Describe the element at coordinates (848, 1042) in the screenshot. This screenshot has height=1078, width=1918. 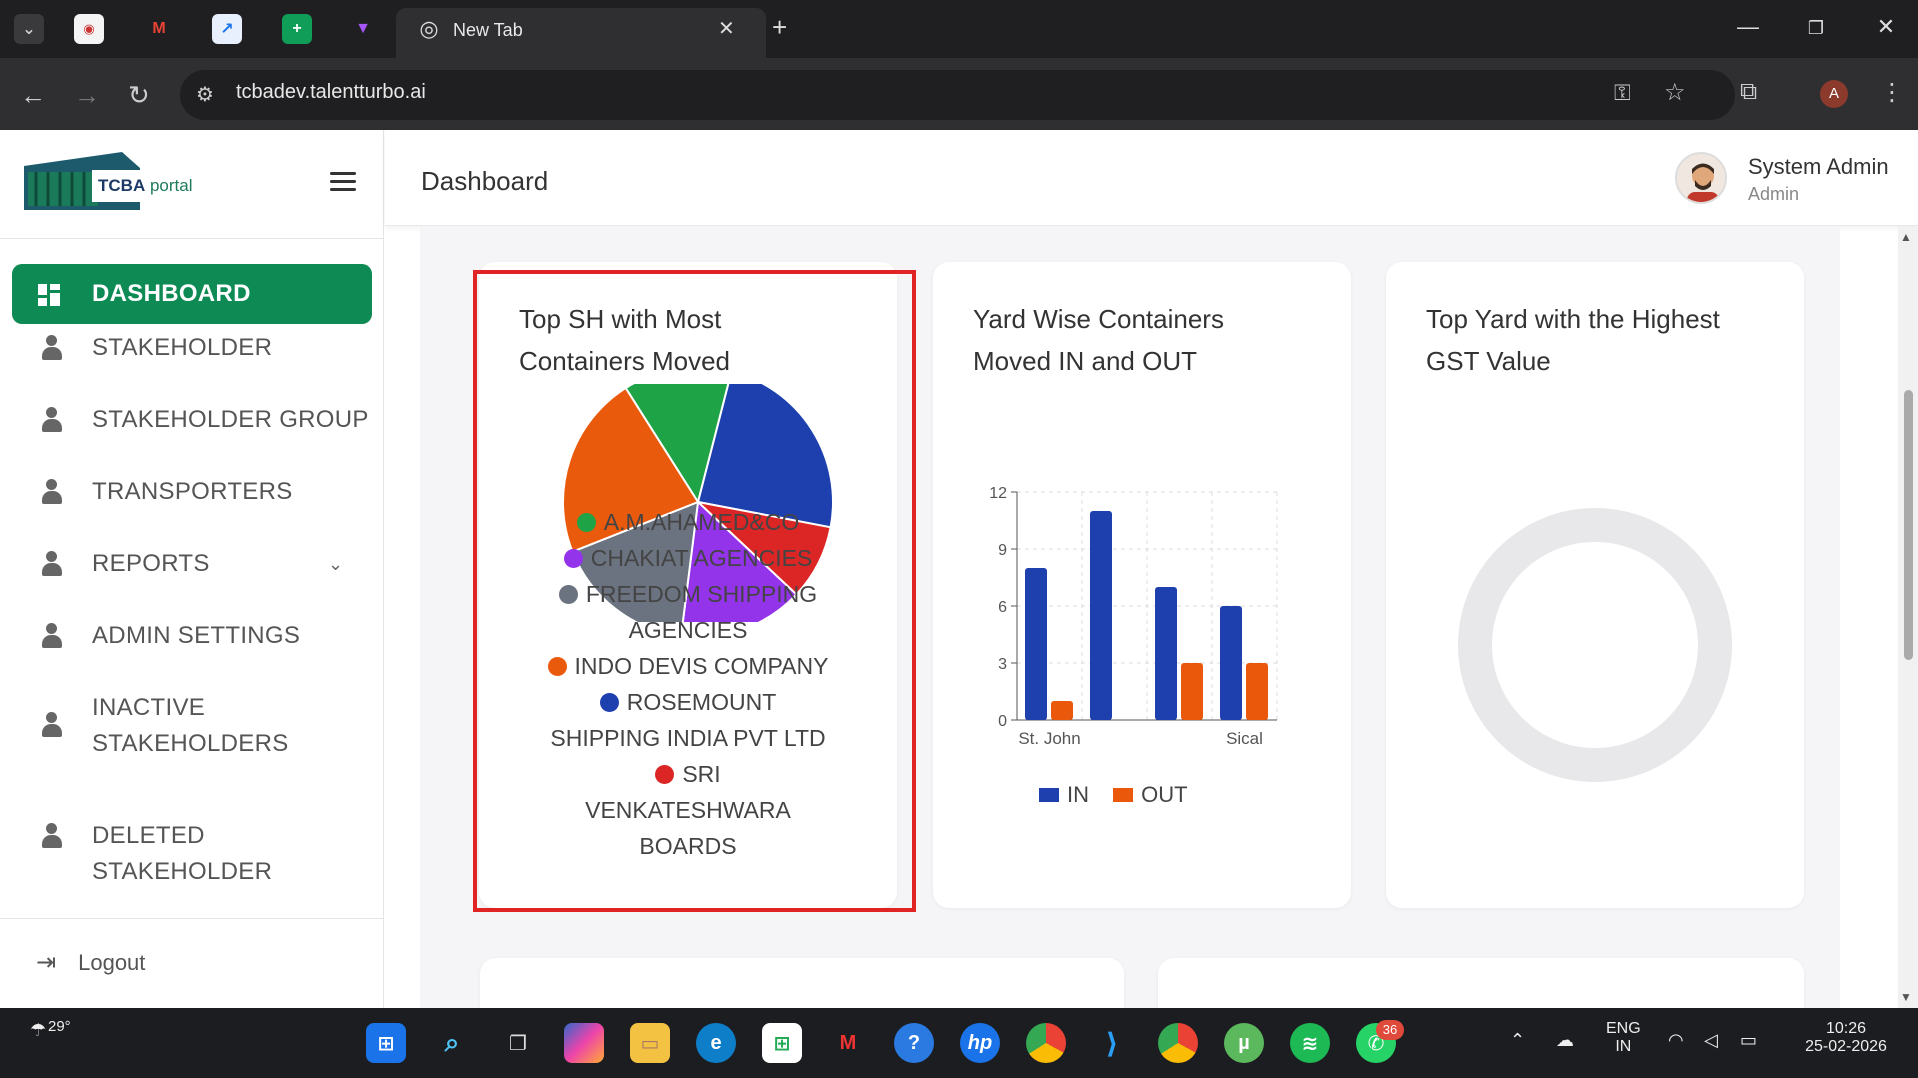
I see `mcafee-icon: M` at that location.